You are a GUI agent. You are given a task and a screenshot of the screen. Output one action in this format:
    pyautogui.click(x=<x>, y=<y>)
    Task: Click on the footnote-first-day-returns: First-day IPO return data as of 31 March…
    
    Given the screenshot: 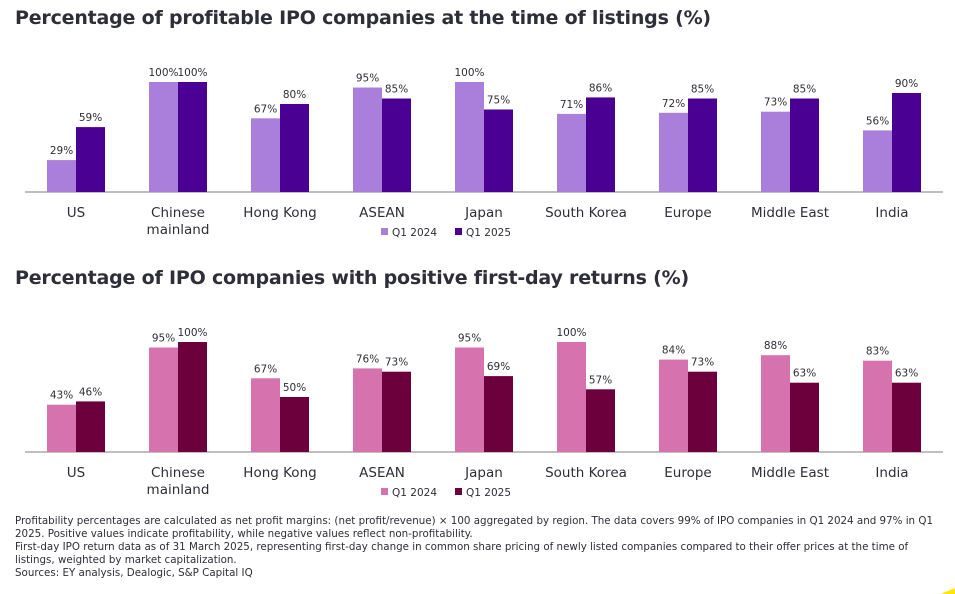 What is the action you would take?
    pyautogui.click(x=462, y=553)
    